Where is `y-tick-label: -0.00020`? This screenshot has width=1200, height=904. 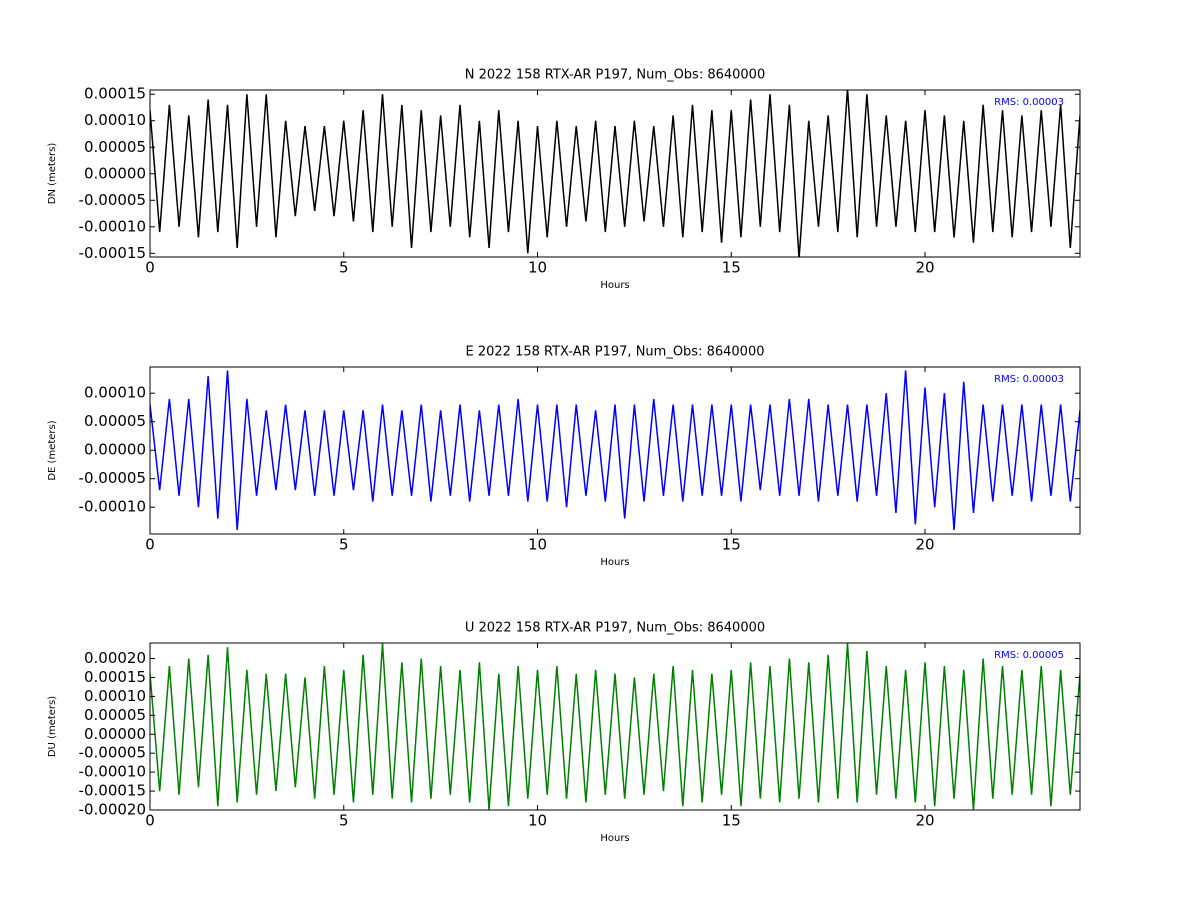 y-tick-label: -0.00020 is located at coordinates (112, 810).